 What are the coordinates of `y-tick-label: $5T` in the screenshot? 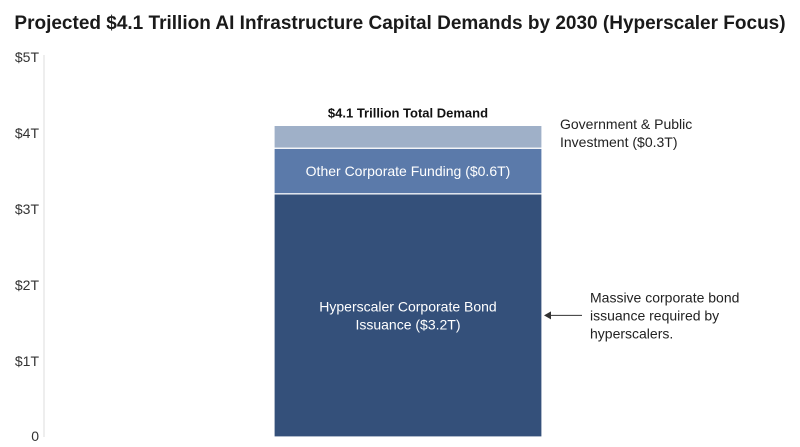 It's located at (27, 57).